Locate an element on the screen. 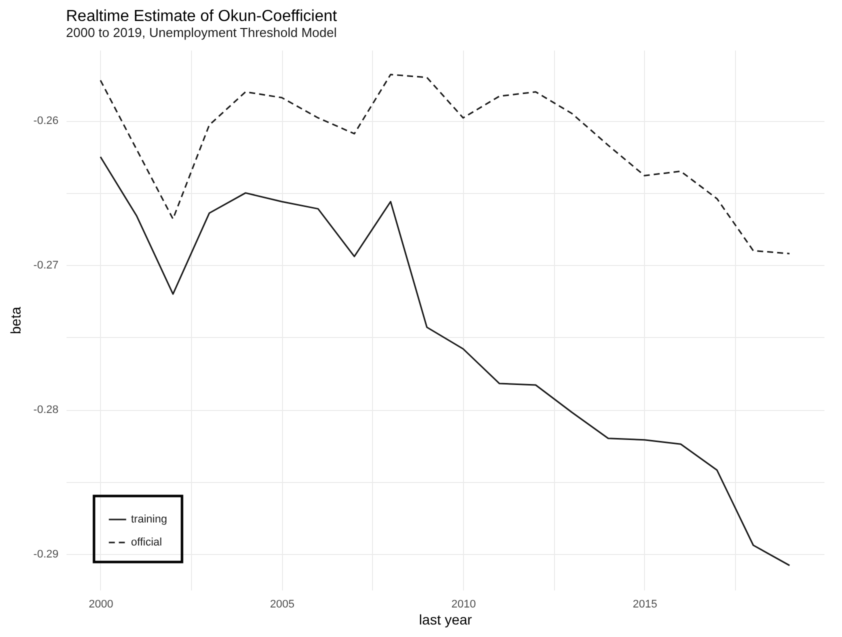  y-tick-label: -0.28 is located at coordinates (45, 410).